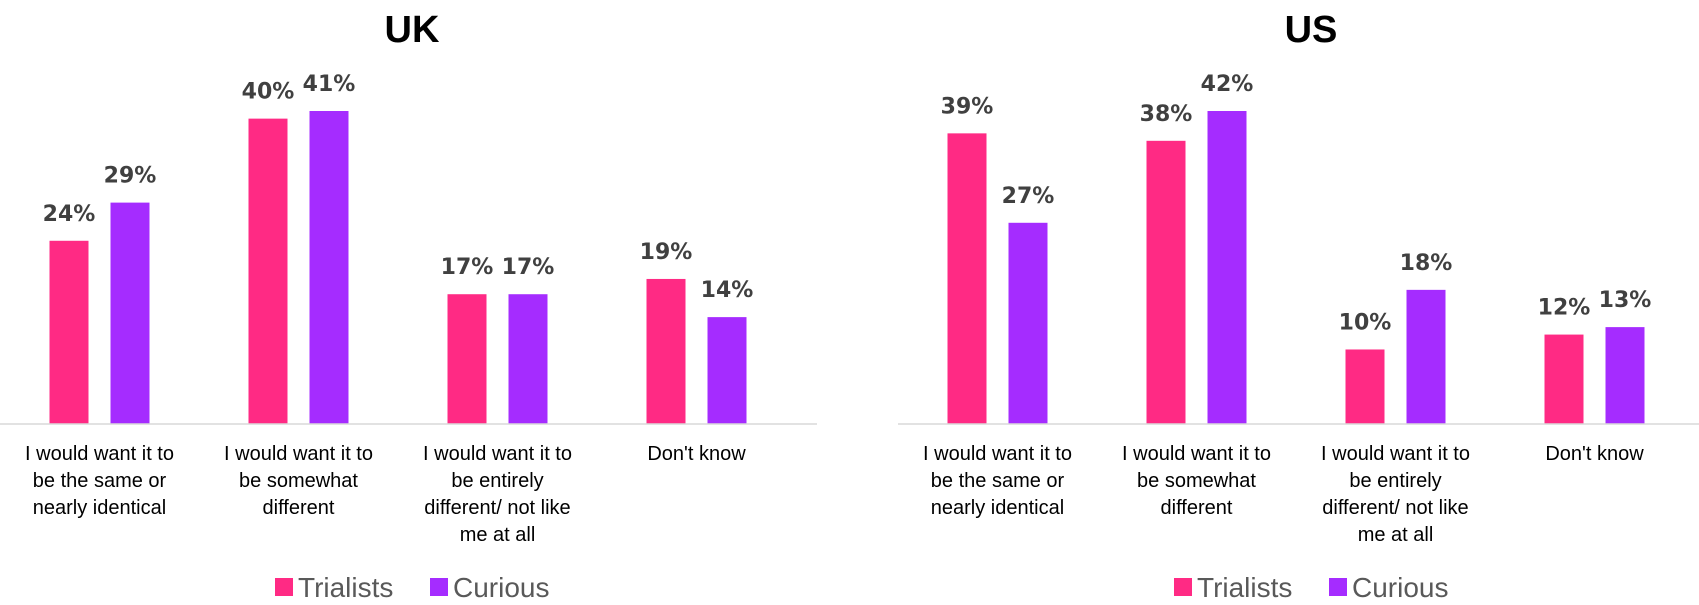 This screenshot has width=1699, height=605. I want to click on data-label: 42%, so click(1227, 84).